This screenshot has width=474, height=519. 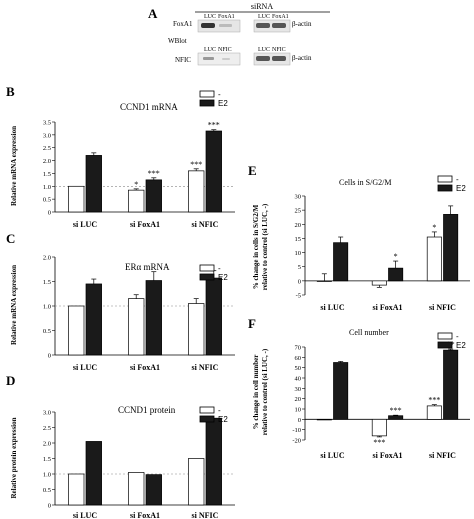 I want to click on y-tick-label: 5, so click(x=299, y=267).